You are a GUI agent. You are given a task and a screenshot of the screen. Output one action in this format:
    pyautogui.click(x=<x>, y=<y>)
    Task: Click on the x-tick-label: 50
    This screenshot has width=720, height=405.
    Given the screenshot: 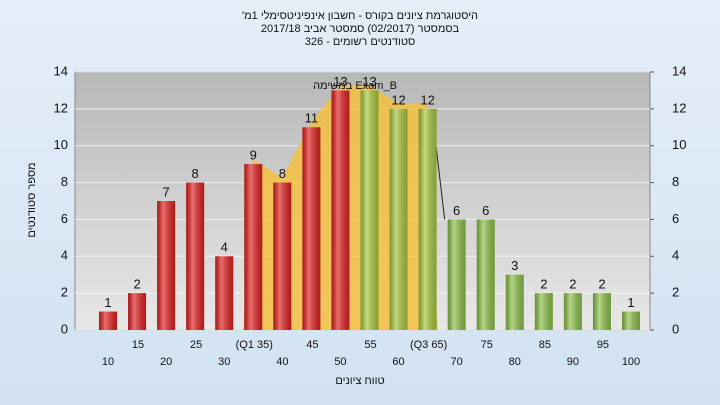 What is the action you would take?
    pyautogui.click(x=340, y=362)
    